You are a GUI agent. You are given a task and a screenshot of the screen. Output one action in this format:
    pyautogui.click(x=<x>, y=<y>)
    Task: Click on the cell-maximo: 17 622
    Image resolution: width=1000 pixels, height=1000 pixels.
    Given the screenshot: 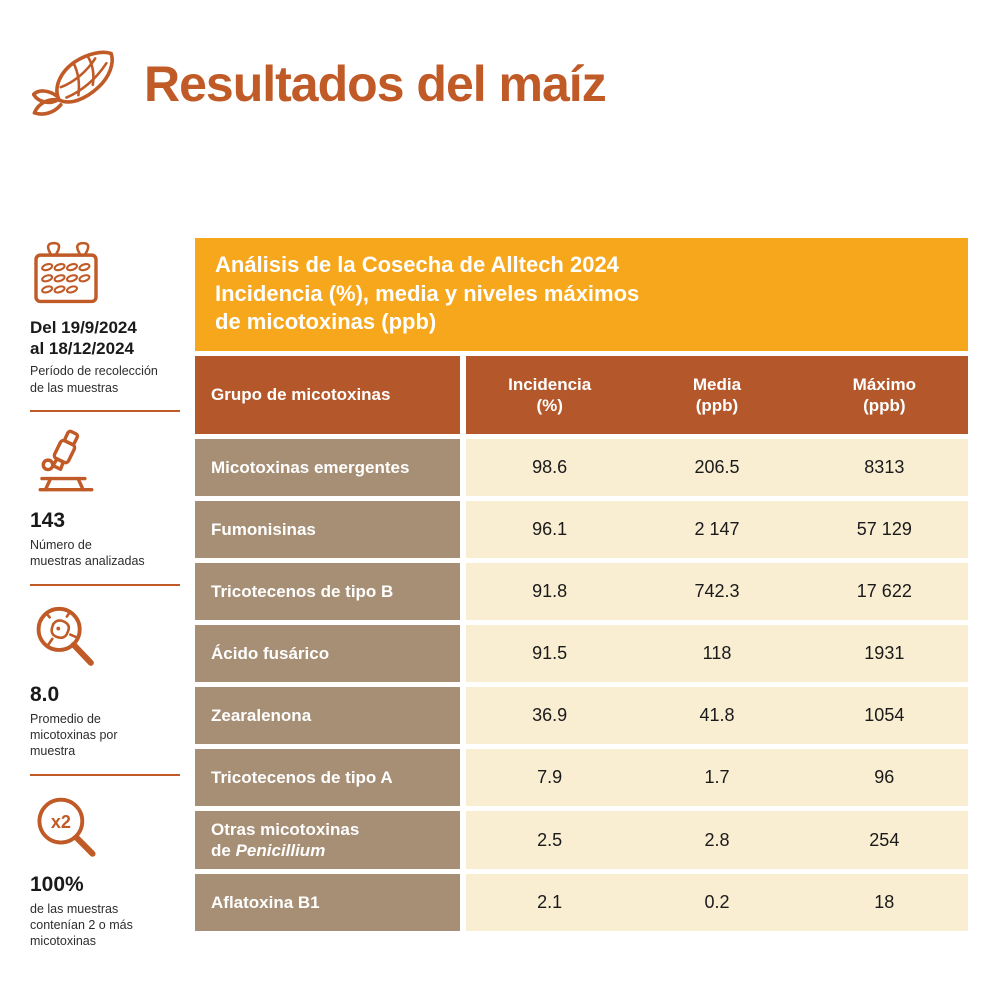 What is the action you would take?
    pyautogui.click(x=884, y=590)
    